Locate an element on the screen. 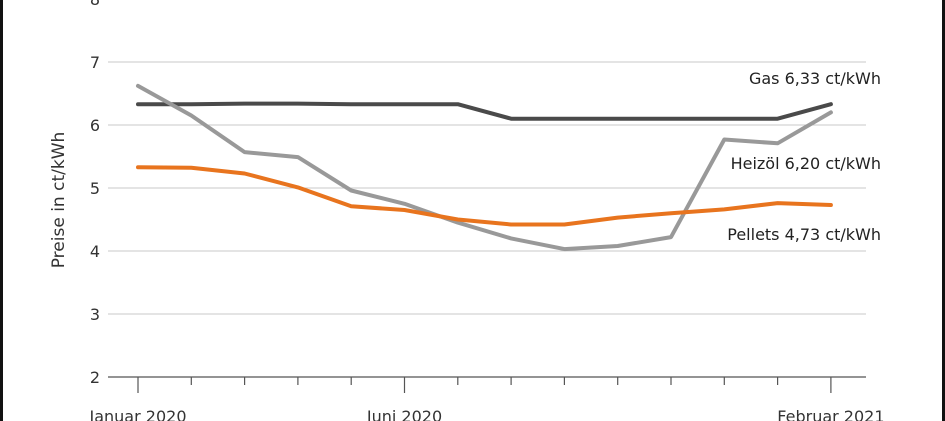 The height and width of the screenshot is (421, 945). y-tick-label: 2 is located at coordinates (95, 377).